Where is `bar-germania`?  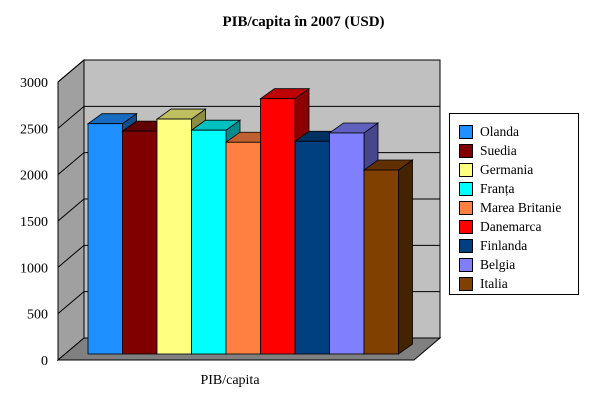
bar-germania is located at coordinates (174, 236).